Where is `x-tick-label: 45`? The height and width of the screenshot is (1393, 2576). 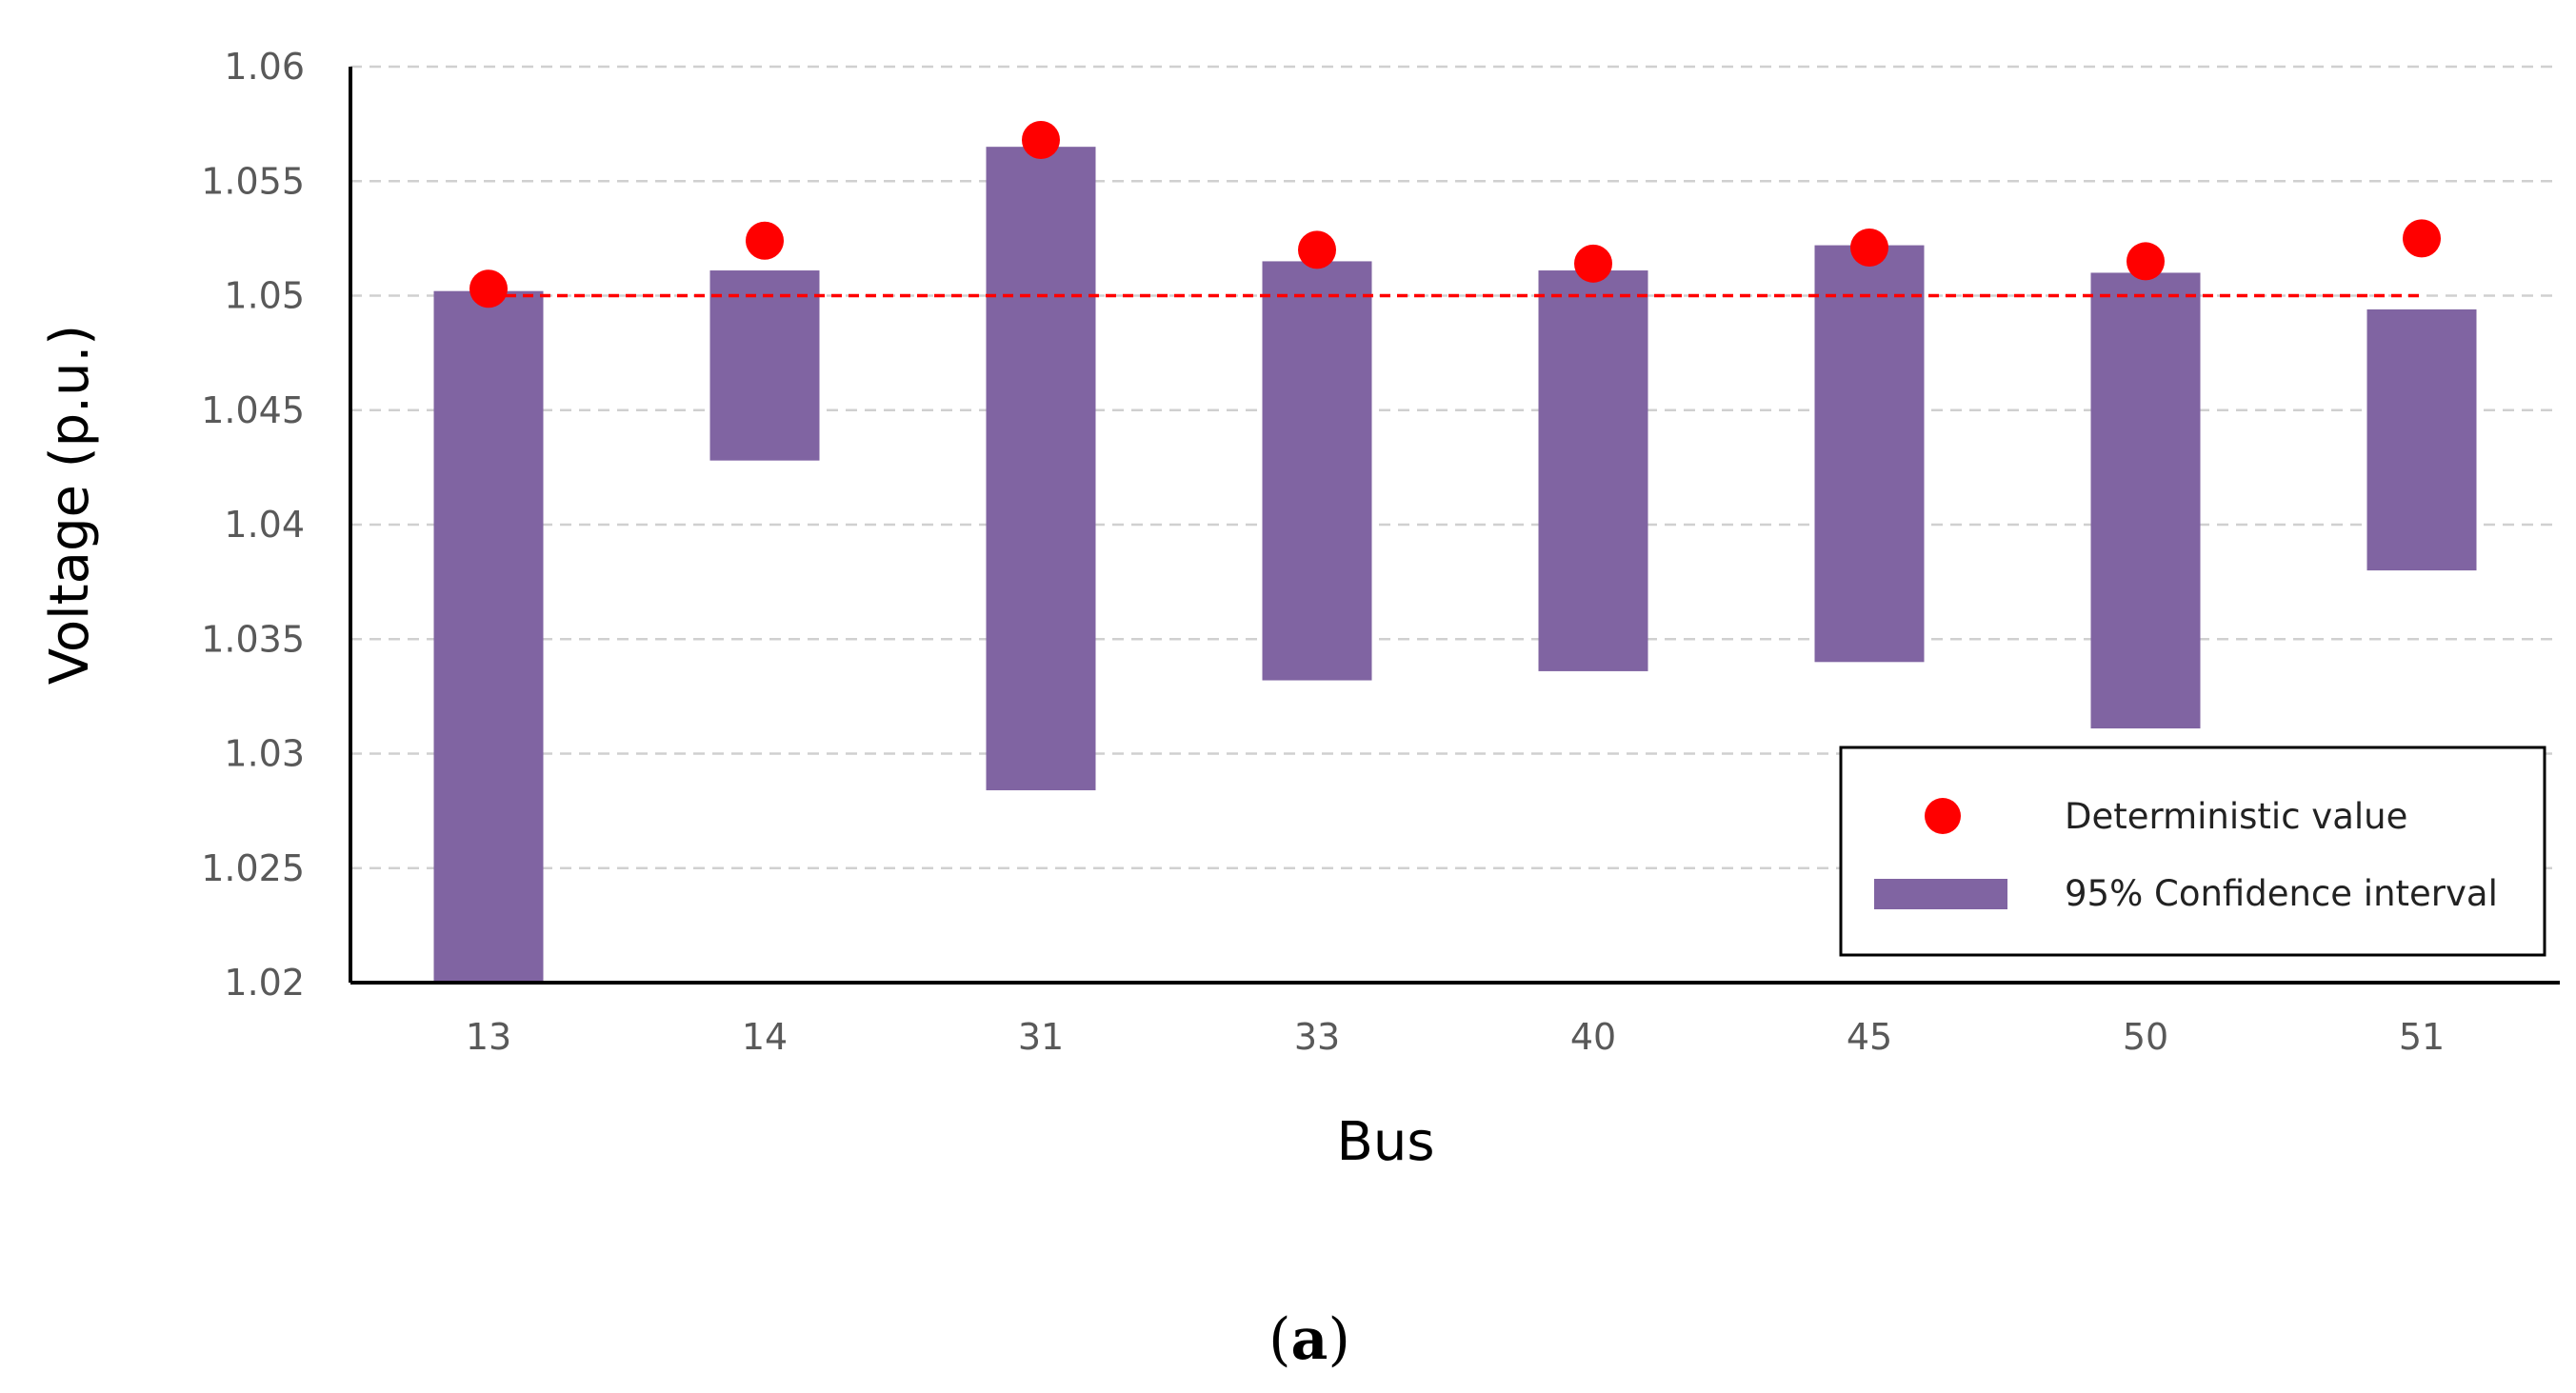 x-tick-label: 45 is located at coordinates (1869, 1037).